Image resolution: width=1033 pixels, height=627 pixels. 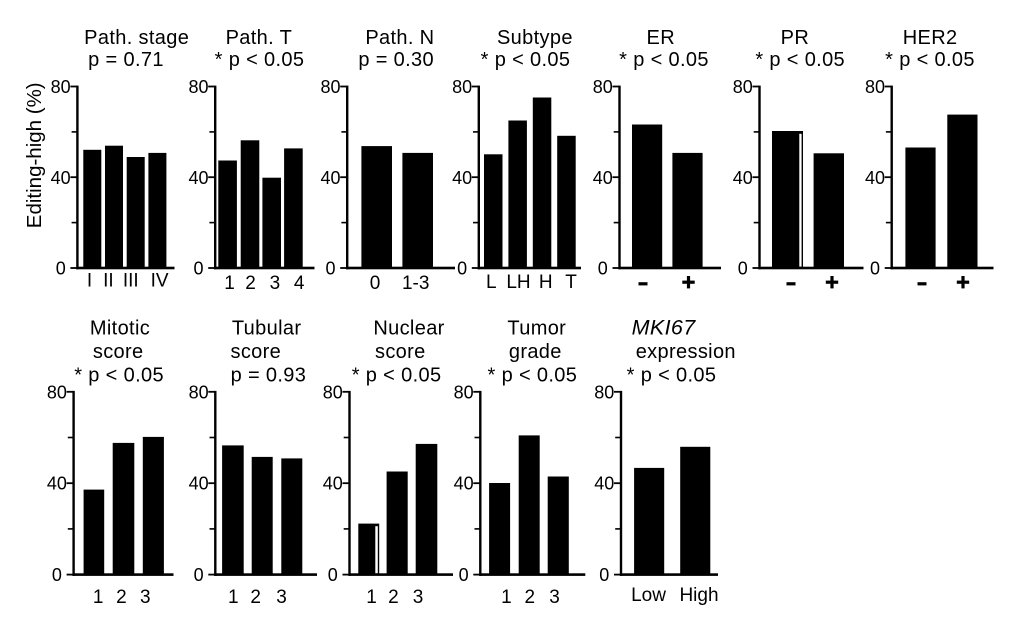 I want to click on svg-text: Tumor, so click(x=536, y=329).